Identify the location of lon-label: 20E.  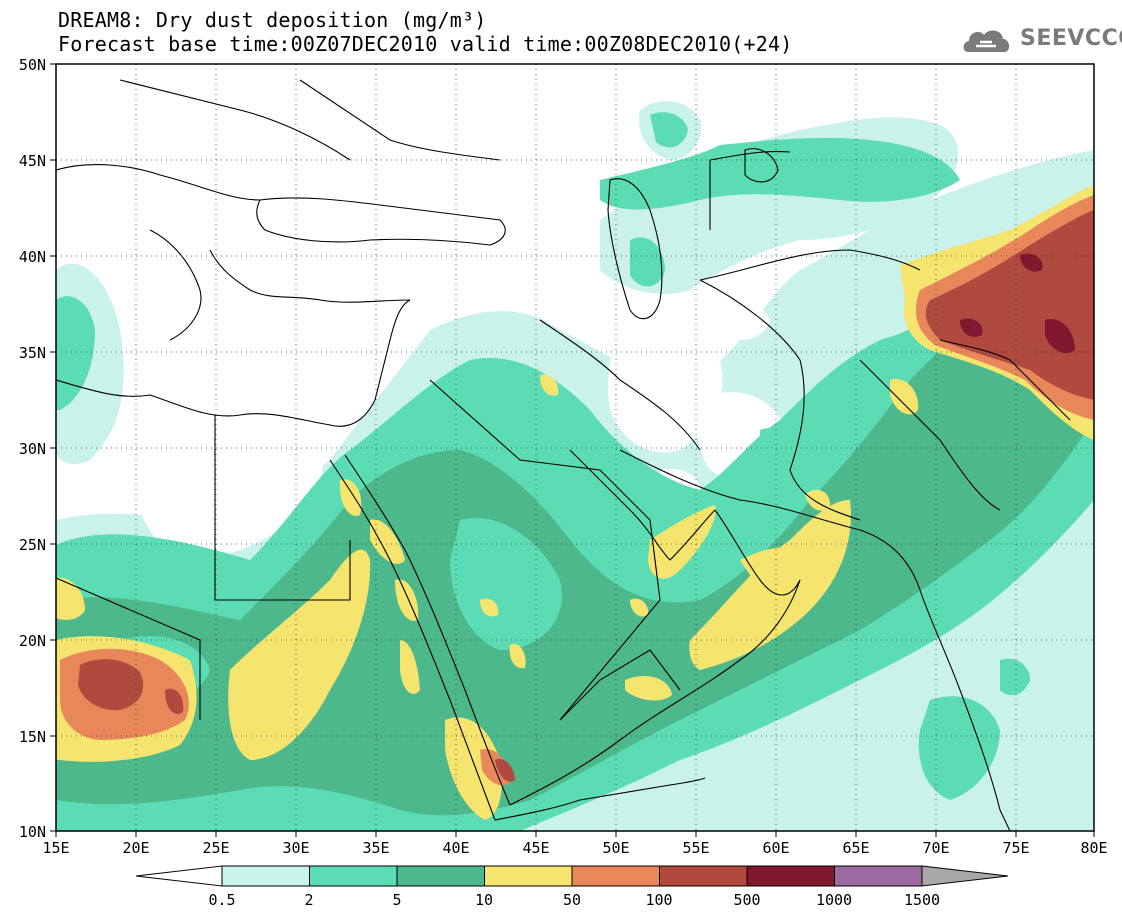
(135, 848).